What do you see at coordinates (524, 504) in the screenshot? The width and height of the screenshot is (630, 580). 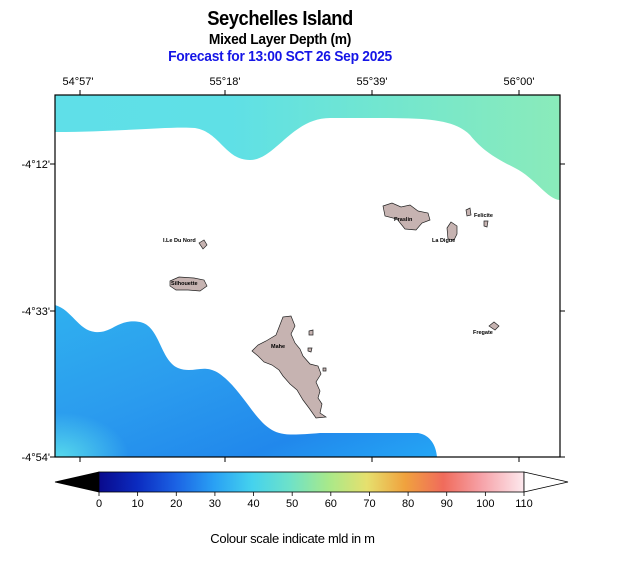 I see `colorbar-tick-label: 110` at bounding box center [524, 504].